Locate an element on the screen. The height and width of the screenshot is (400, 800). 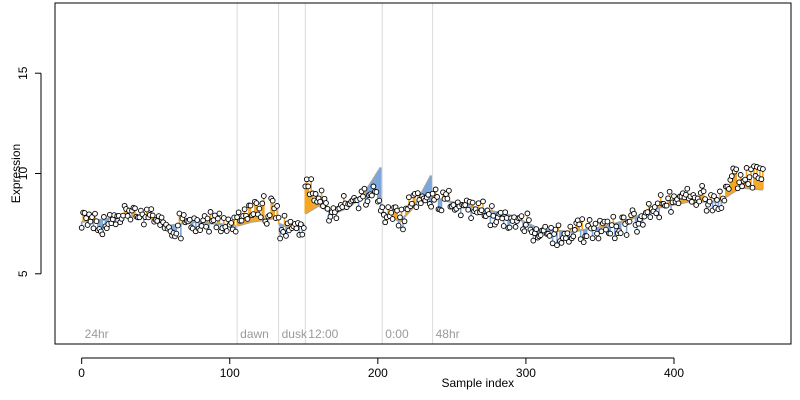
section-label: dusk is located at coordinates (295, 334).